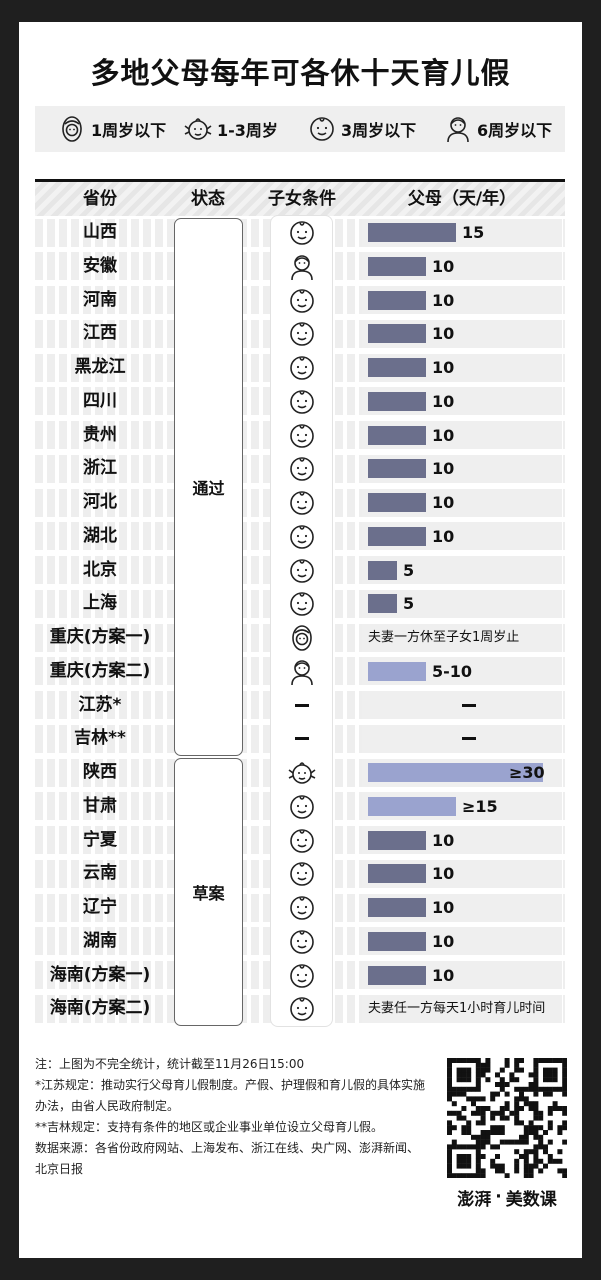 This screenshot has width=601, height=1280. What do you see at coordinates (100, 199) in the screenshot?
I see `header-province: 省份` at bounding box center [100, 199].